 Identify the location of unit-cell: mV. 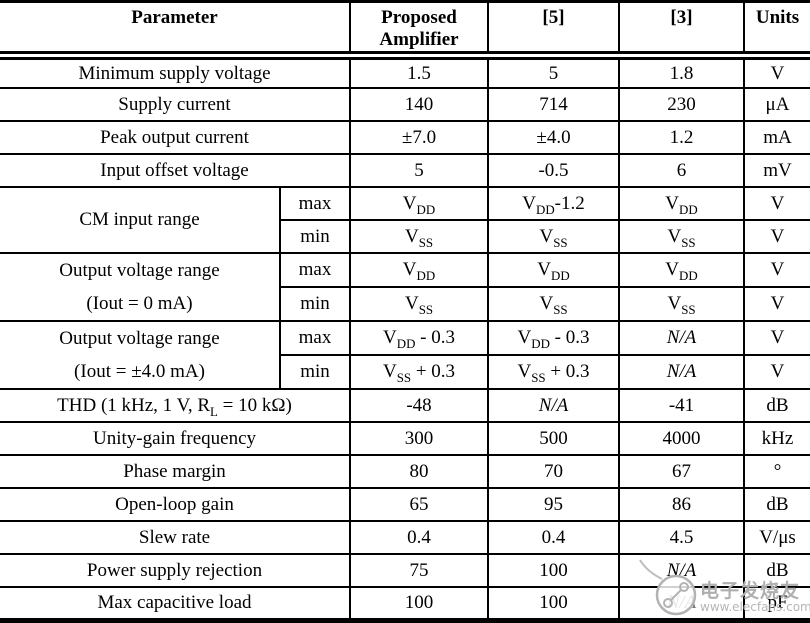
(776, 171).